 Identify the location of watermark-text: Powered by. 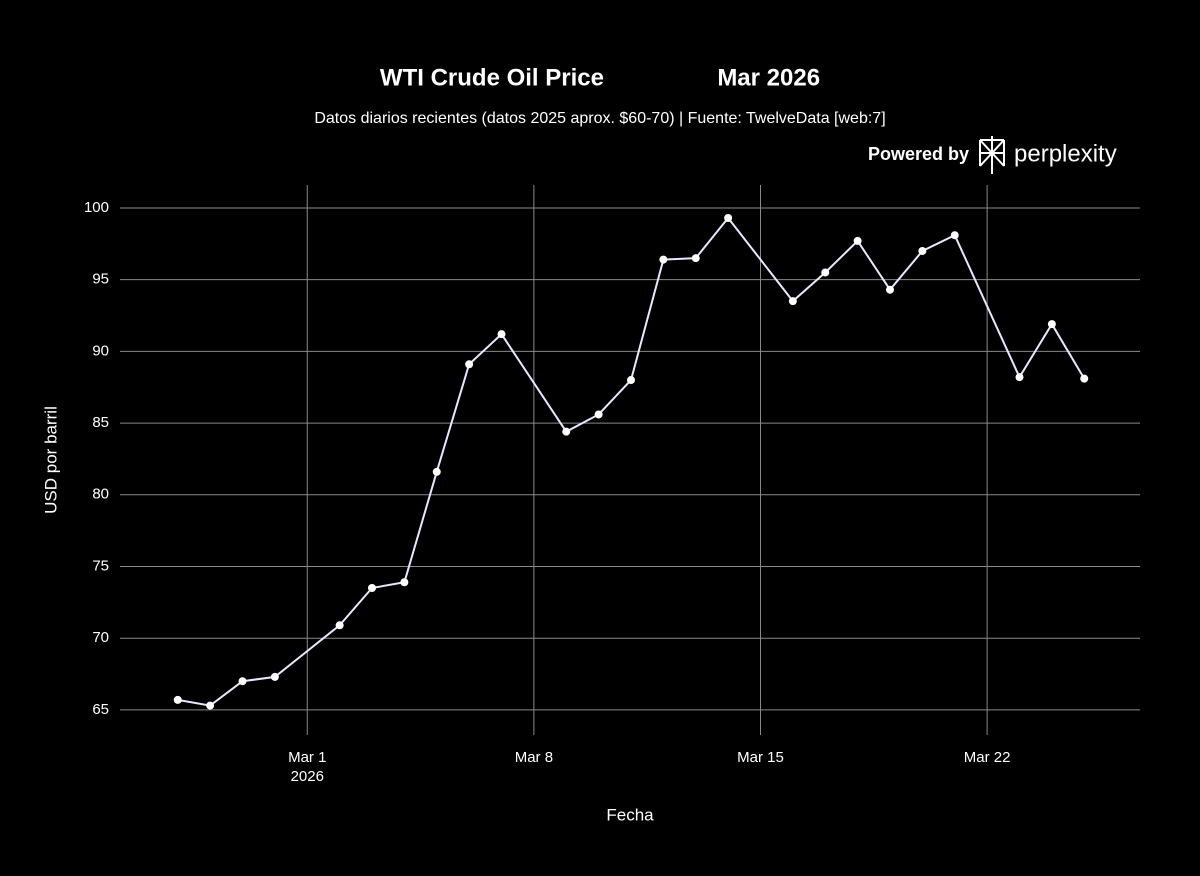
(918, 154).